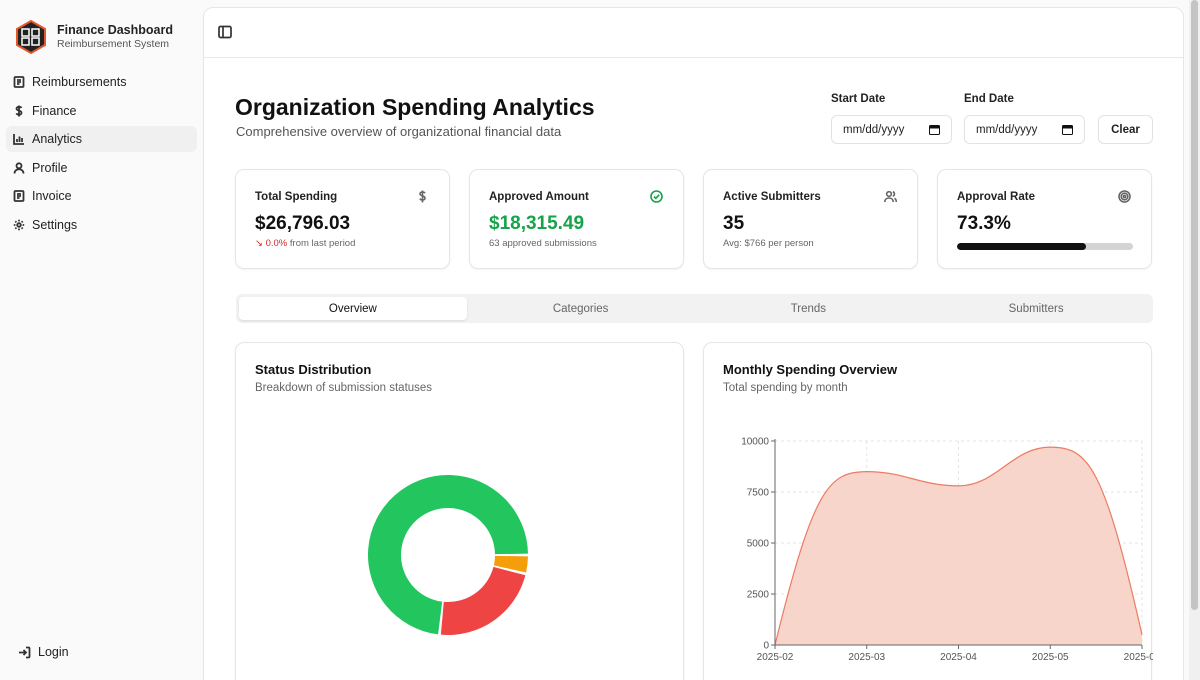 Image resolution: width=1200 pixels, height=680 pixels. I want to click on clear-button: Clear, so click(1125, 129).